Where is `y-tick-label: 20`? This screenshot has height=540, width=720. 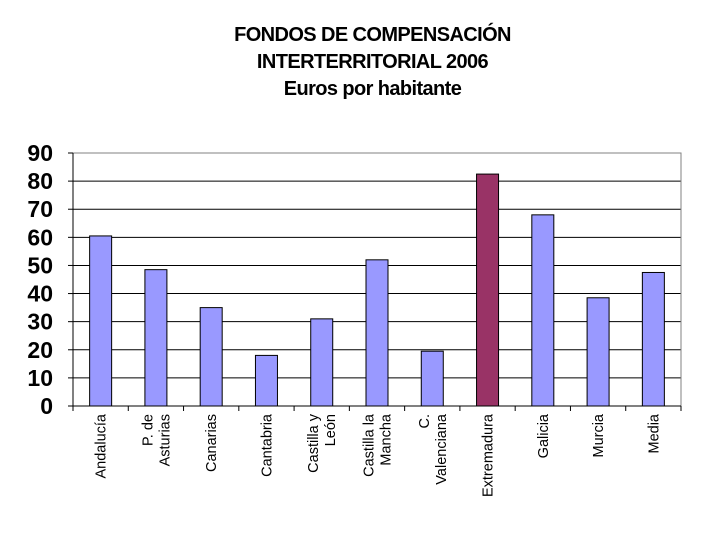 y-tick-label: 20 is located at coordinates (40, 350).